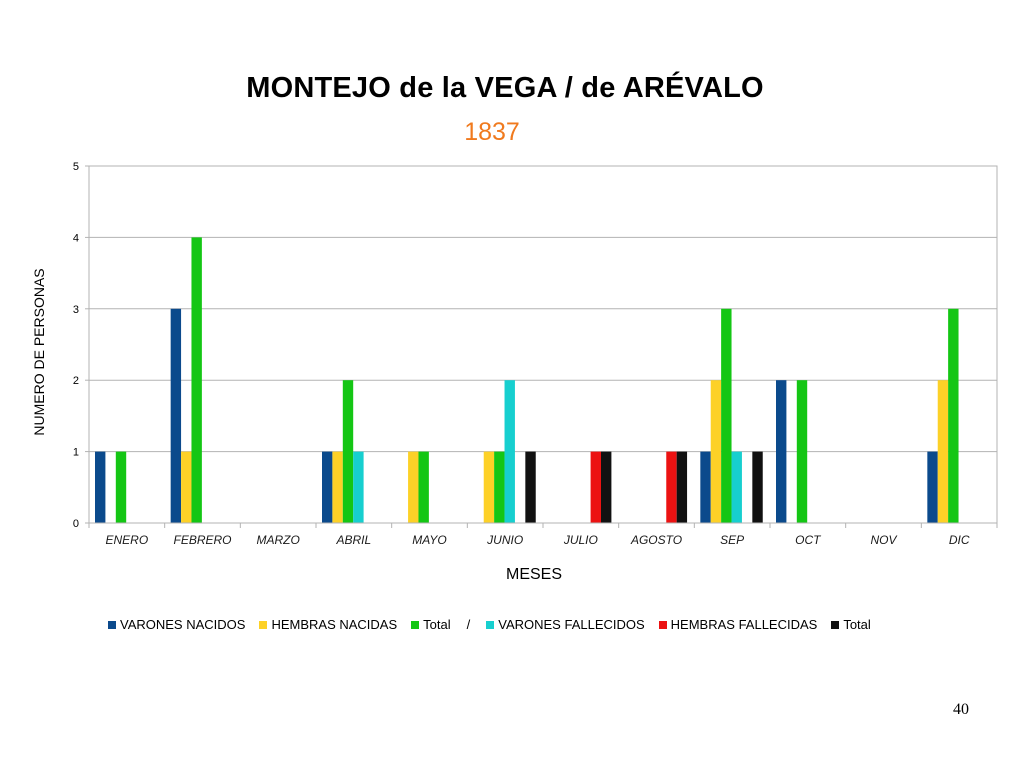  I want to click on x-tick-label: JULIO, so click(580, 540).